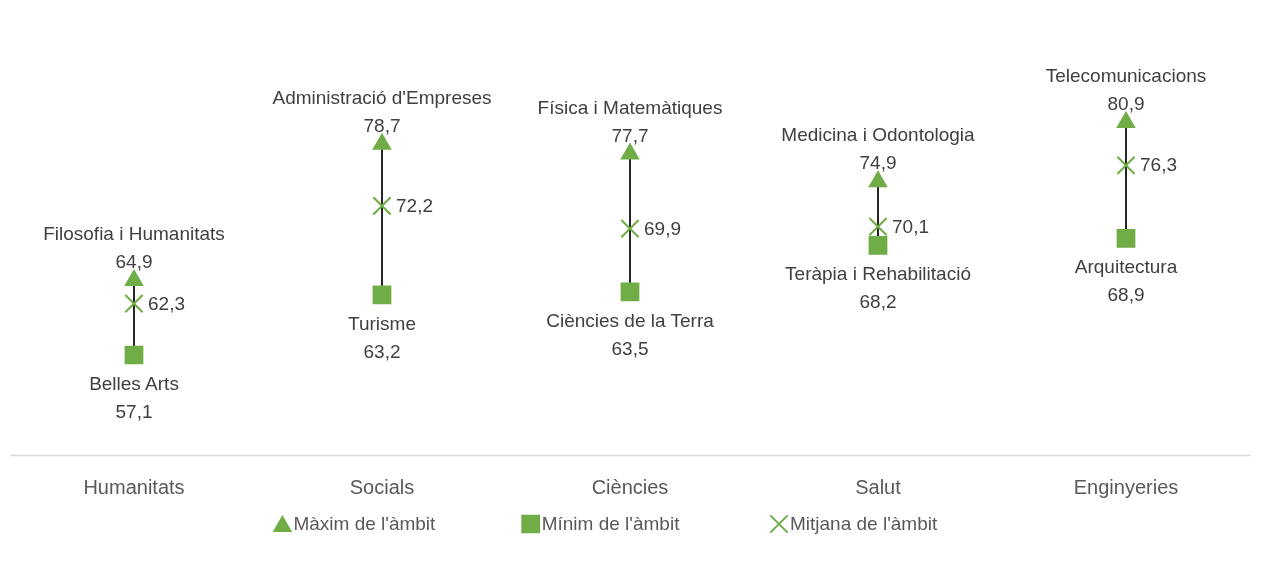  What do you see at coordinates (630, 334) in the screenshot?
I see `data-label: Ciències de la Terra 63,5` at bounding box center [630, 334].